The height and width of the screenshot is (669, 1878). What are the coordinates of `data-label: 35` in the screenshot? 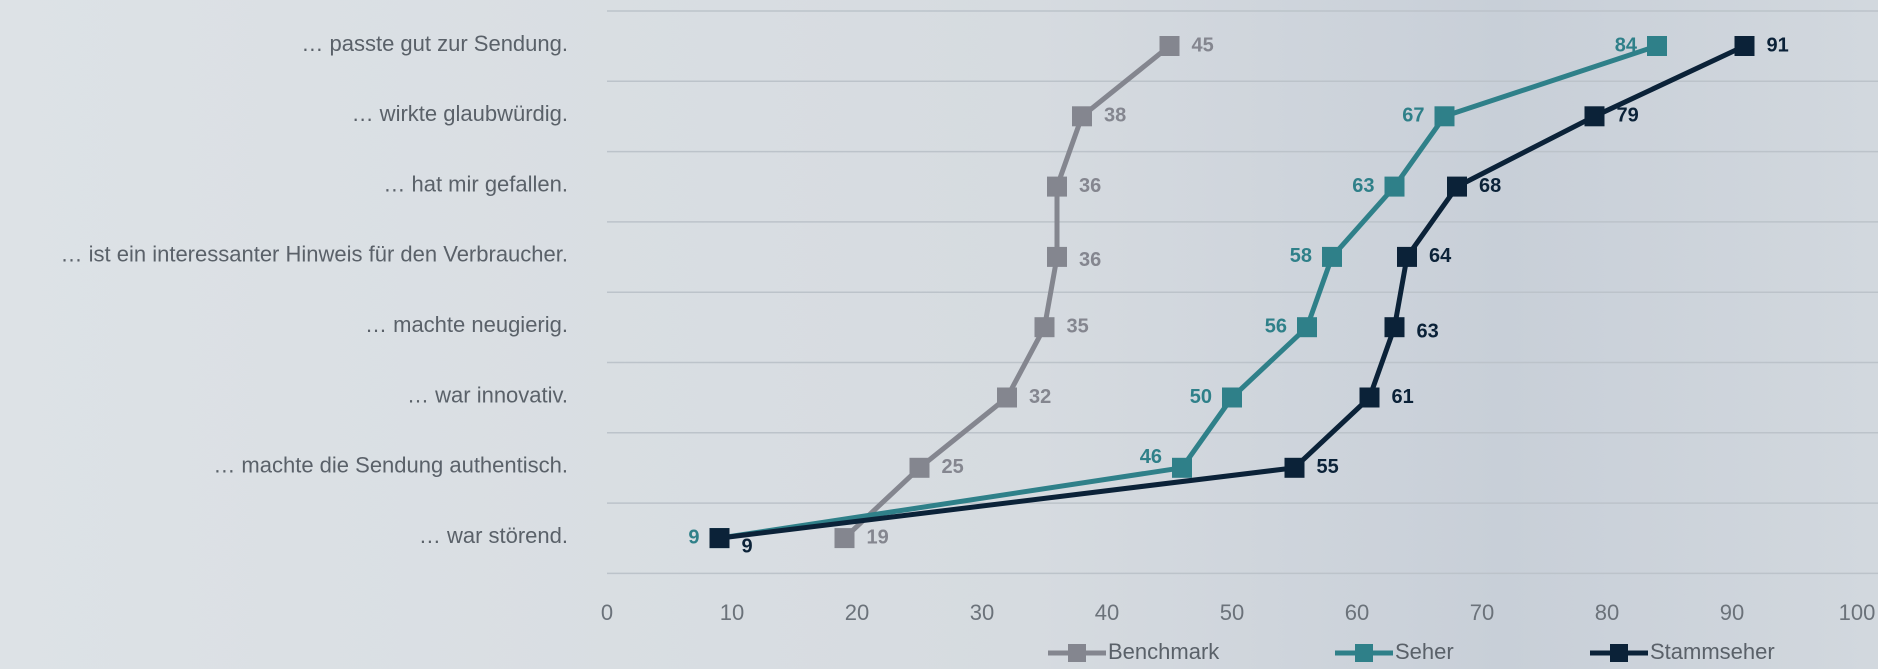 It's located at (1078, 326).